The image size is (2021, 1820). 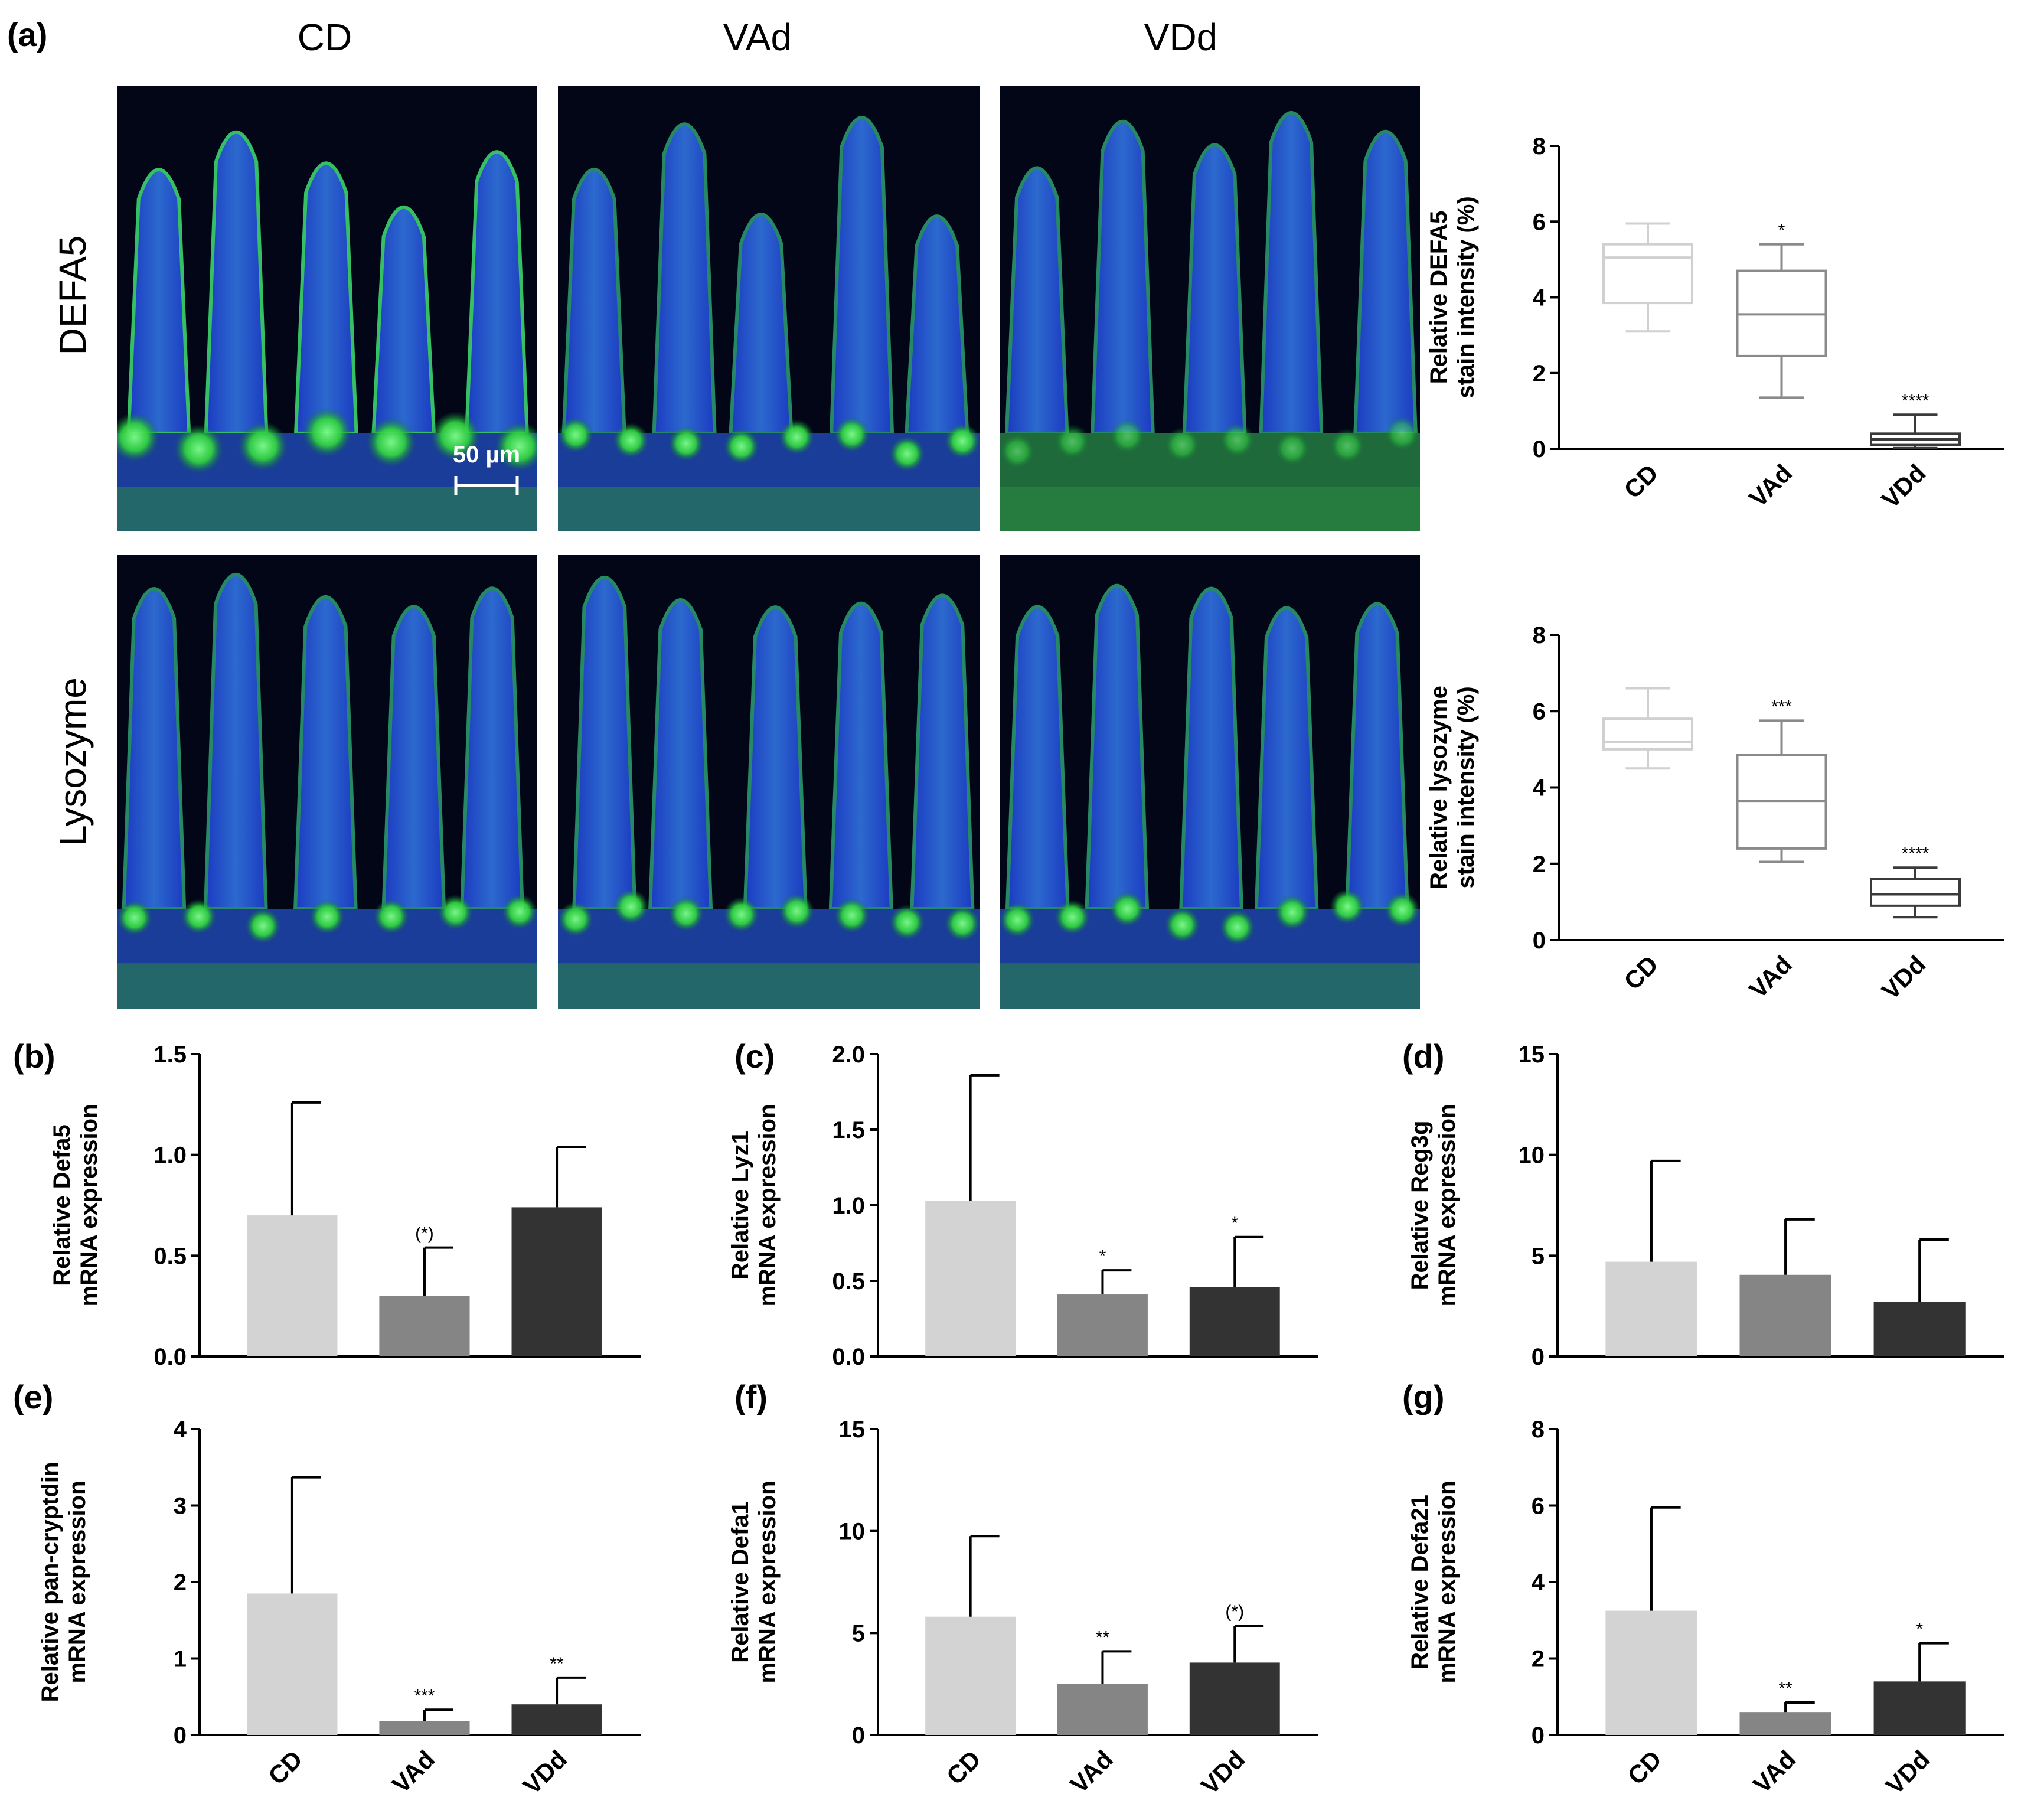 I want to click on chart-f-y-axis-label: Relative Defa1mRNA expression, so click(x=754, y=1582).